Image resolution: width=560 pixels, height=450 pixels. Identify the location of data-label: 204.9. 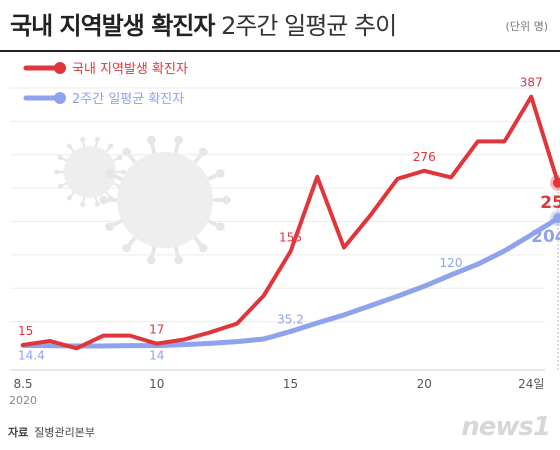
(545, 237).